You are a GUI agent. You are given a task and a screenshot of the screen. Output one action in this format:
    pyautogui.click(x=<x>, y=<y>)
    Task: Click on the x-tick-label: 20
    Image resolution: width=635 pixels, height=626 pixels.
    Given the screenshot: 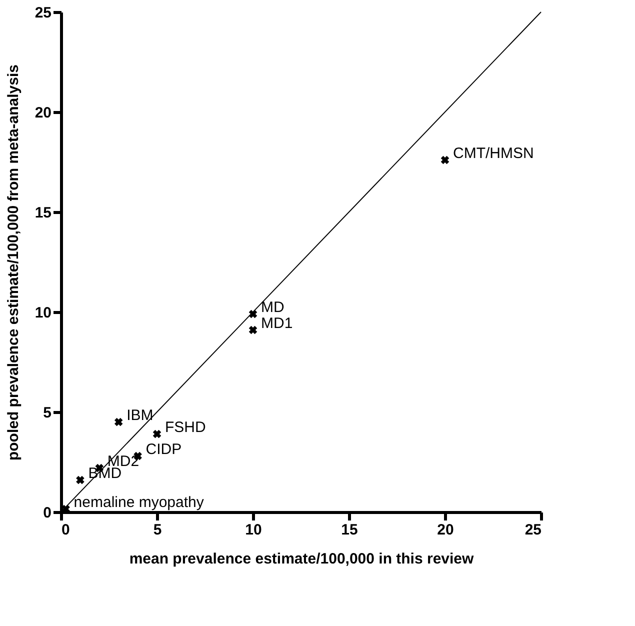 What is the action you would take?
    pyautogui.click(x=445, y=530)
    